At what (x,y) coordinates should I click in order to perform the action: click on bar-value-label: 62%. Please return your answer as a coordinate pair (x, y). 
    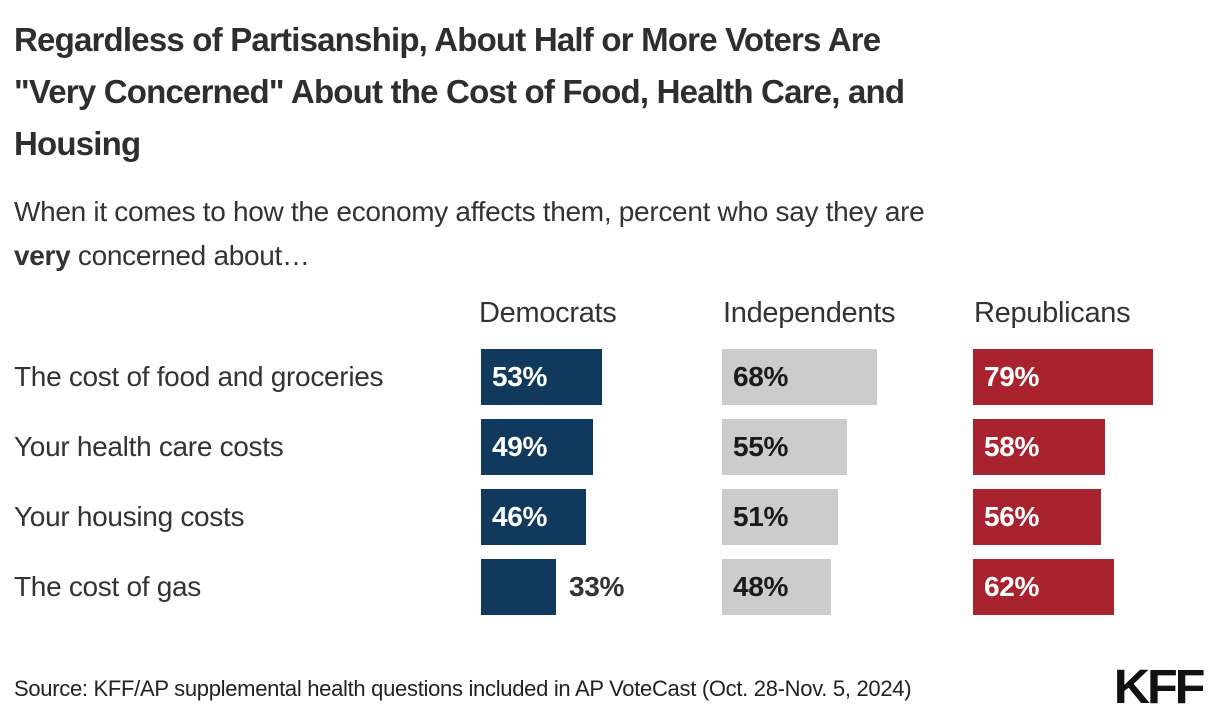
    Looking at the image, I should click on (1012, 586).